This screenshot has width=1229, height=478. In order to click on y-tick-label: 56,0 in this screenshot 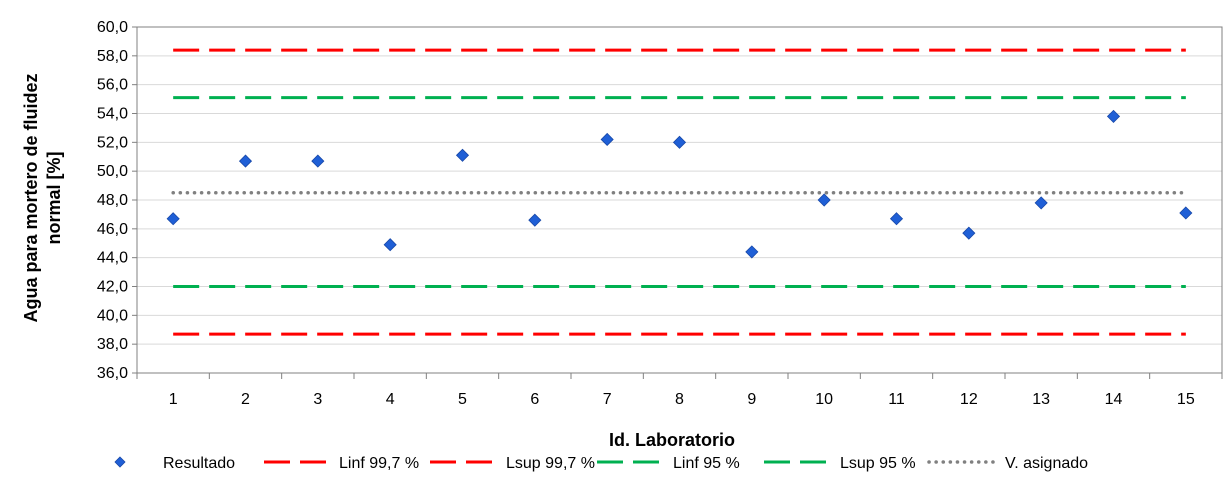, I will do `click(112, 85)`.